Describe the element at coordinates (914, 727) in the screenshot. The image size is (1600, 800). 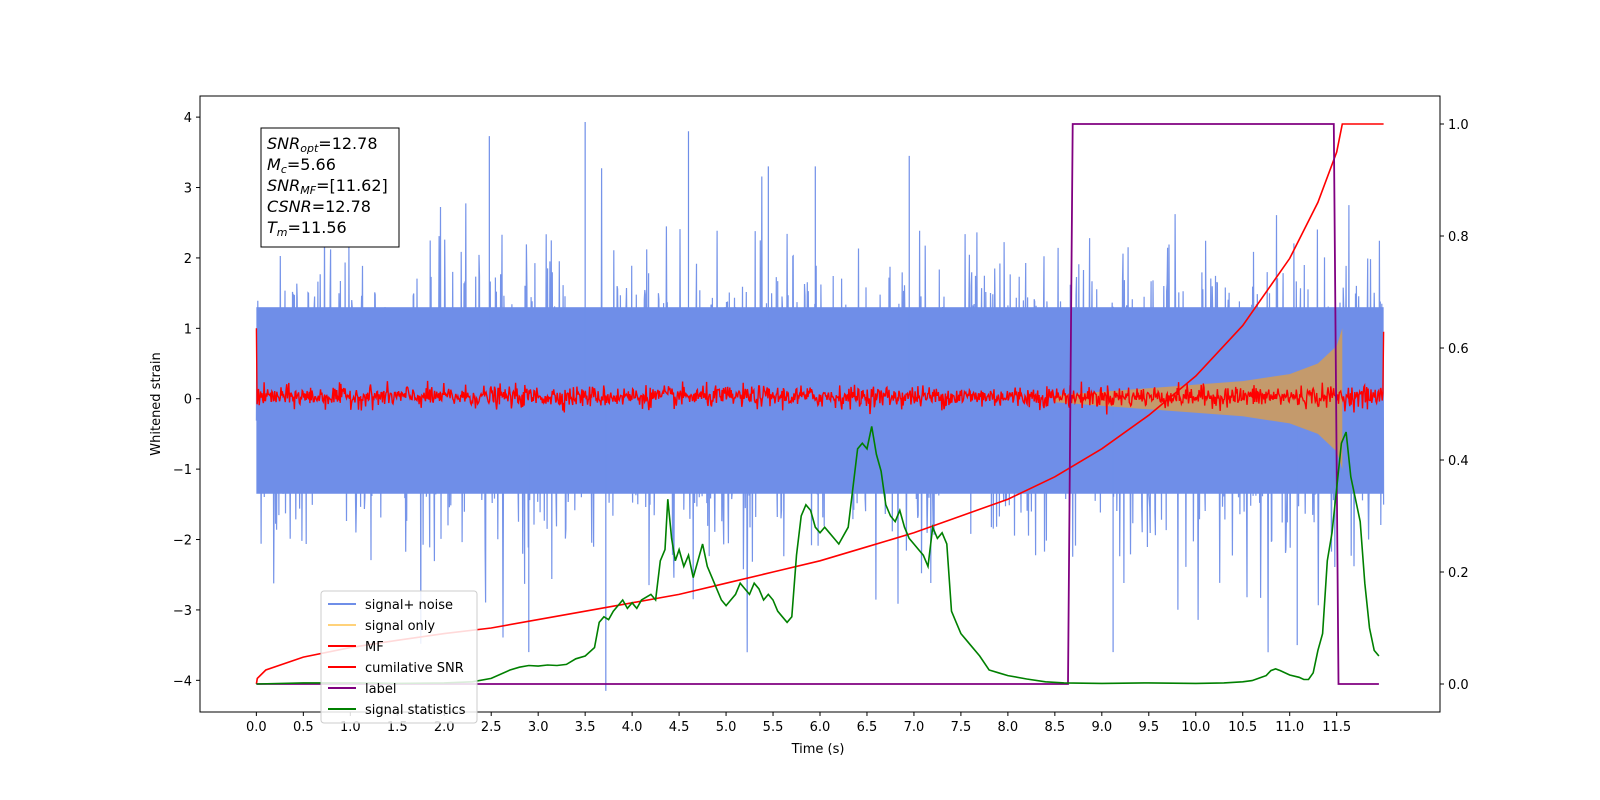
I see `x-tick-label: 7.0` at that location.